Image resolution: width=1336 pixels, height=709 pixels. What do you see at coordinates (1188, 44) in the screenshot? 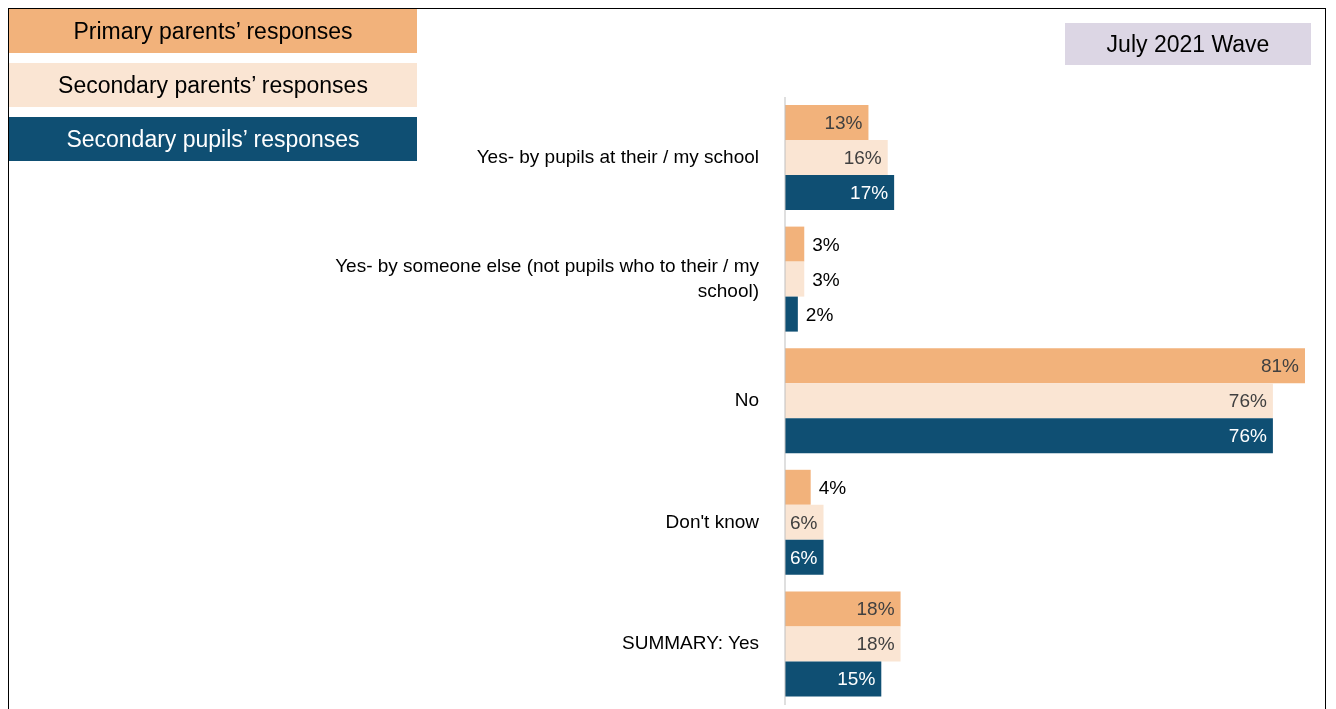
I see `text: July 2021 Wave` at bounding box center [1188, 44].